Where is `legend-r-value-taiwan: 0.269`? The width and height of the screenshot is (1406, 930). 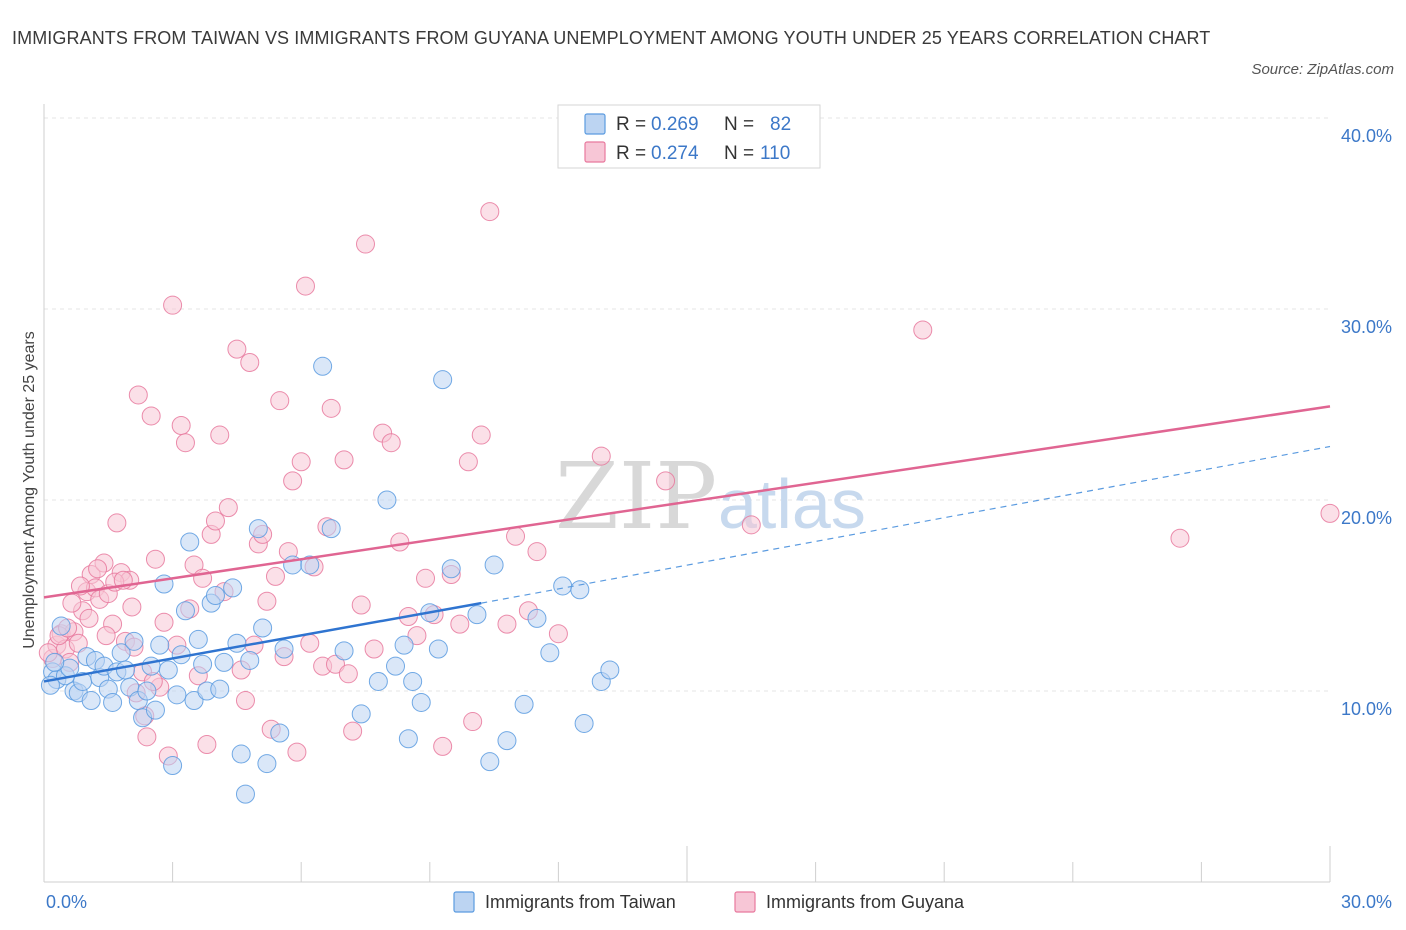
legend-r-value-taiwan: 0.269 is located at coordinates (675, 124).